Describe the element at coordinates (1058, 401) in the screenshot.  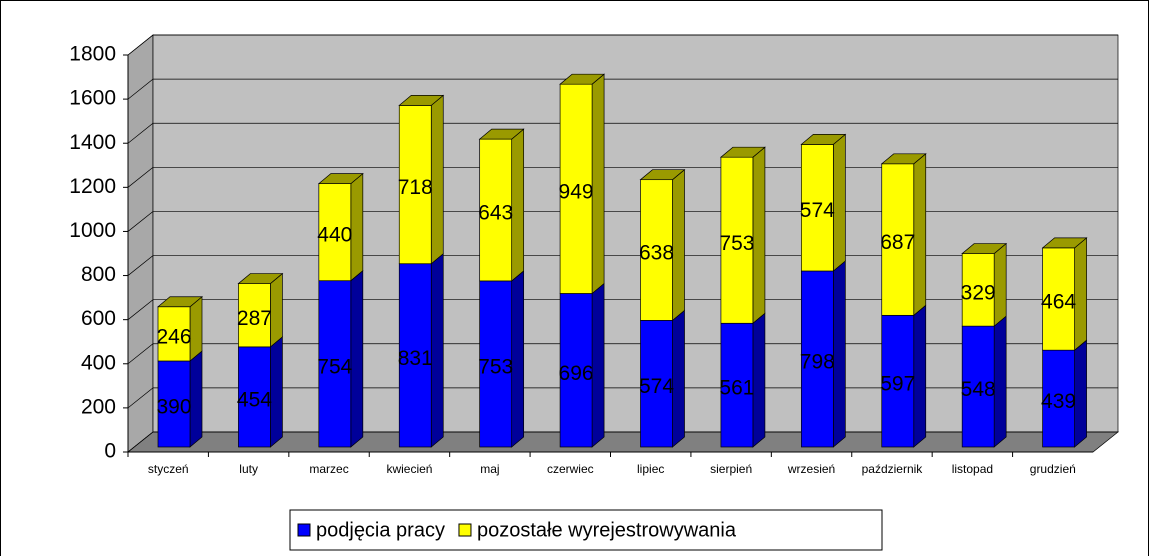
I see `data-label: 439` at that location.